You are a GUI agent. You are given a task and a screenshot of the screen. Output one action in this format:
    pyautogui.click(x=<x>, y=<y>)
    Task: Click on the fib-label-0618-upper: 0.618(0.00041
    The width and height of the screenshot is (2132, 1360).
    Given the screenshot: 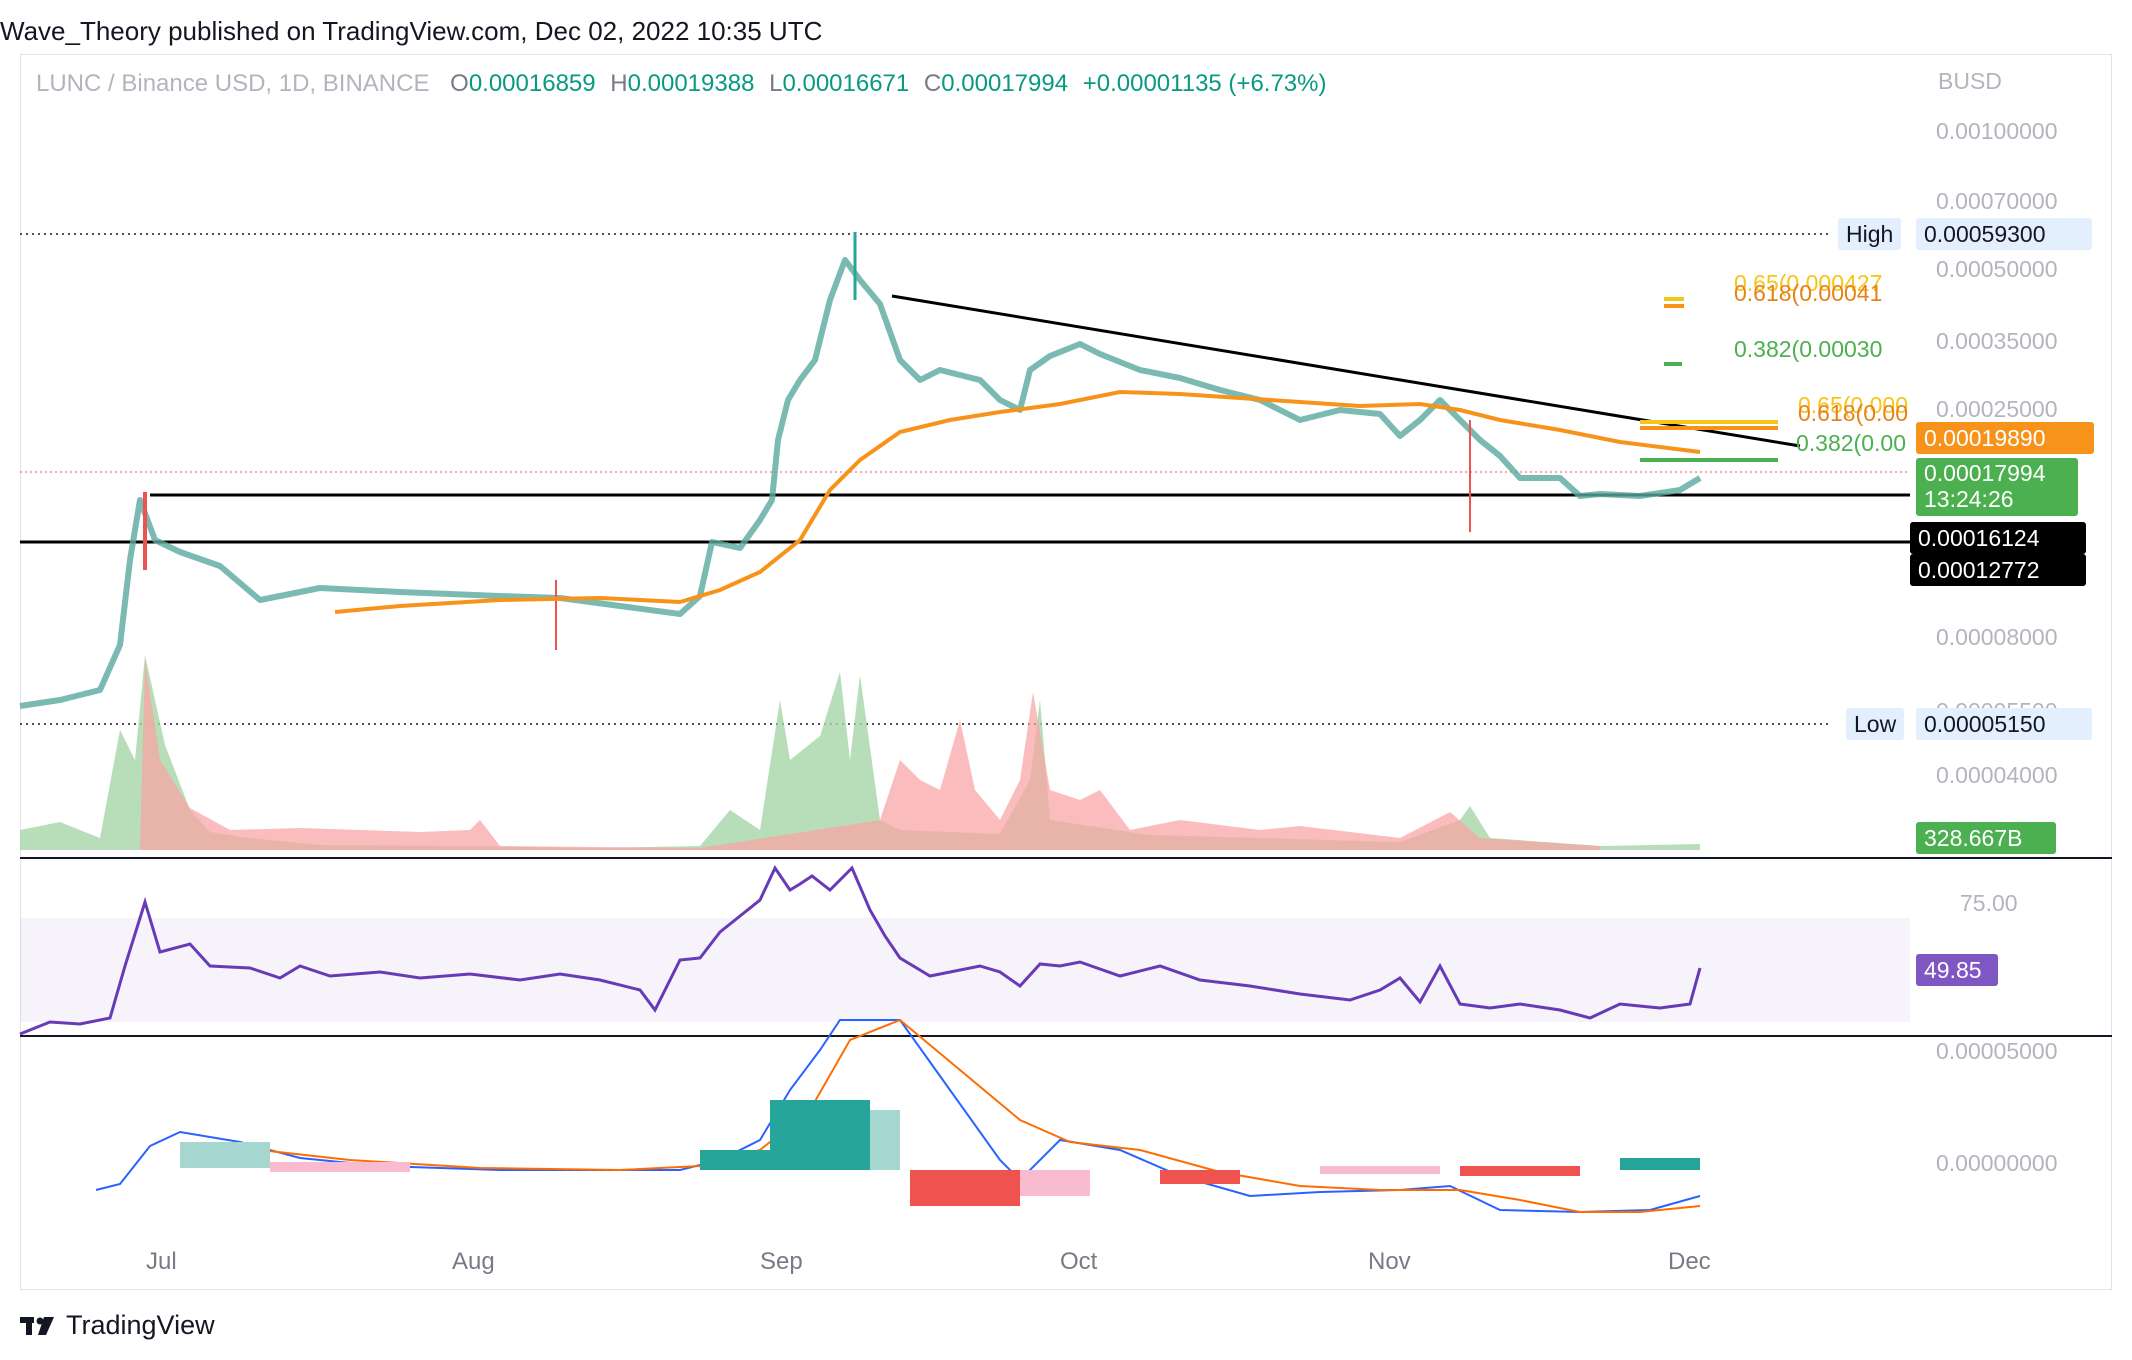 What is the action you would take?
    pyautogui.click(x=1808, y=293)
    